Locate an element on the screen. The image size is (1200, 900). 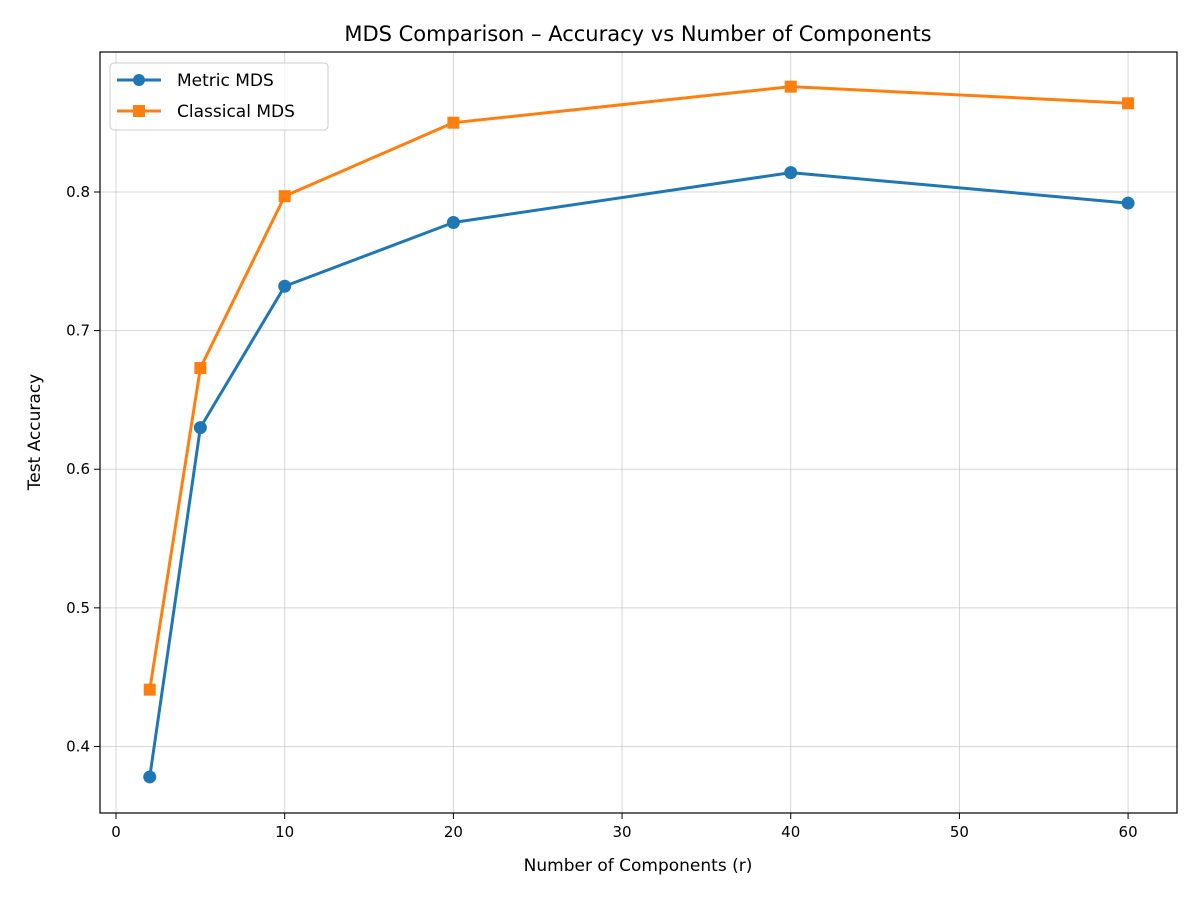
x-tick-label: 0 is located at coordinates (116, 832).